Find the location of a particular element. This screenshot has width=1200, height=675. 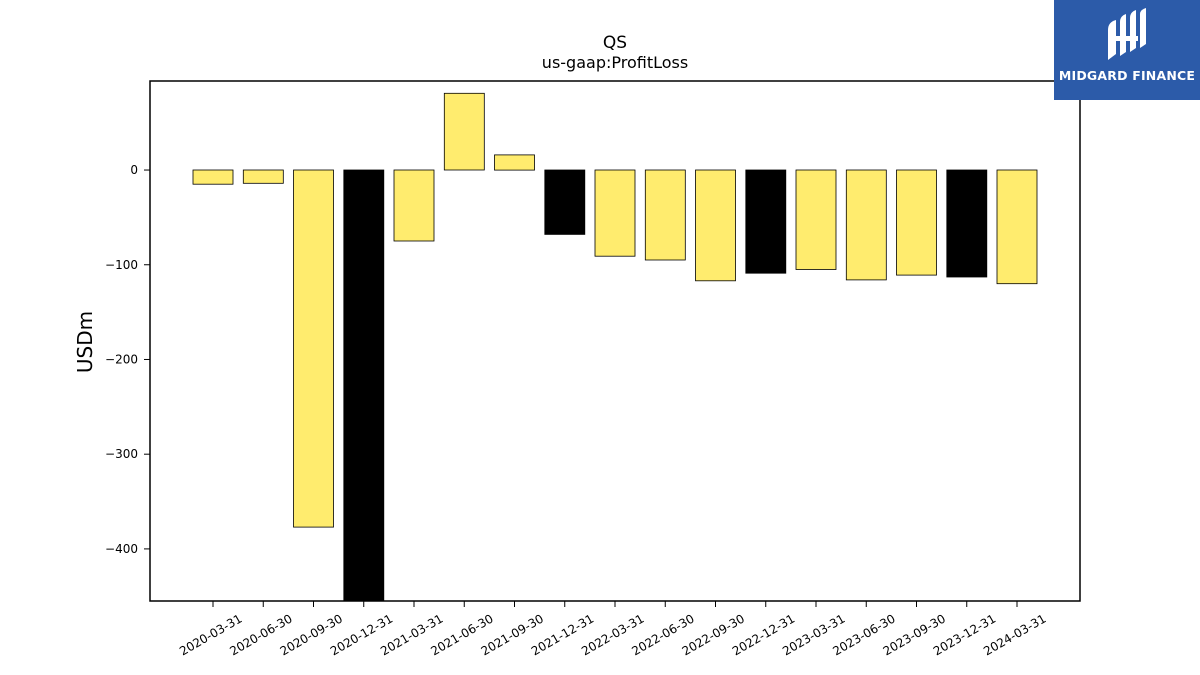

logo-text: MIDGARD FINANCE is located at coordinates (1127, 75).